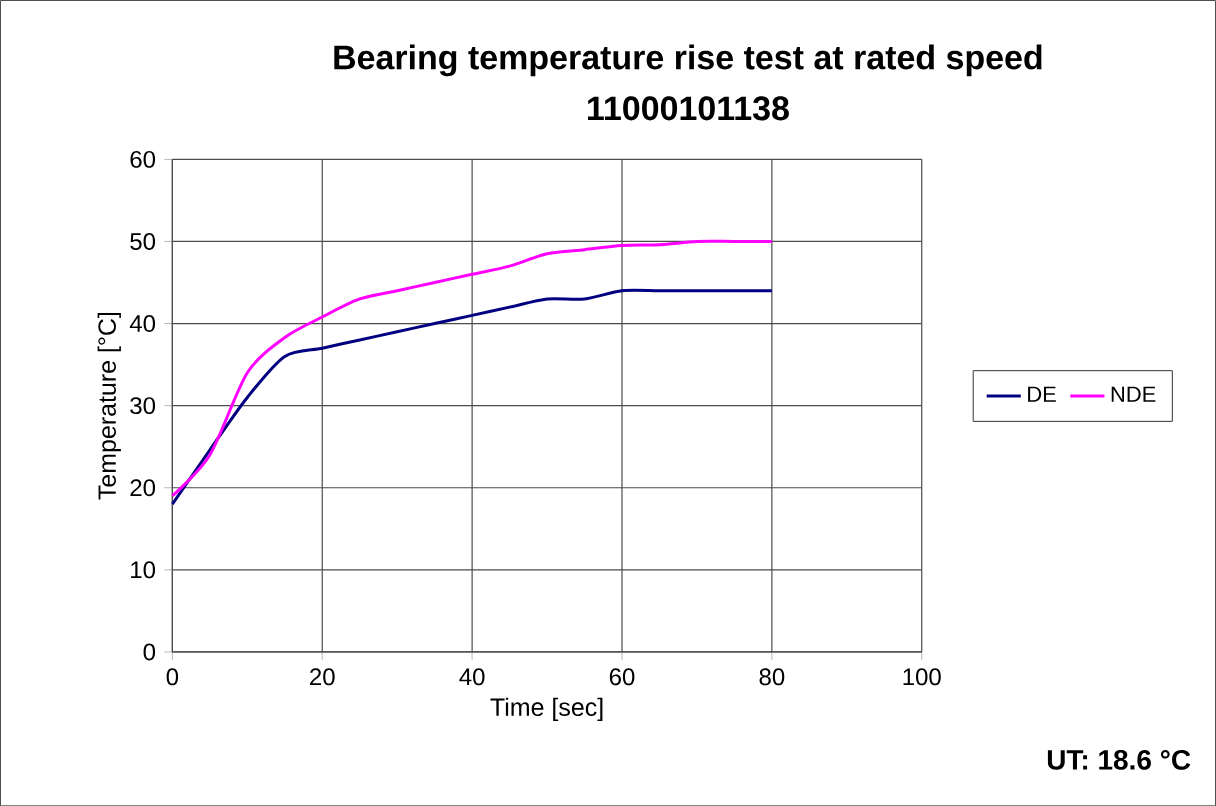 The image size is (1216, 806). Describe the element at coordinates (922, 677) in the screenshot. I see `x-tick-label: 100` at that location.